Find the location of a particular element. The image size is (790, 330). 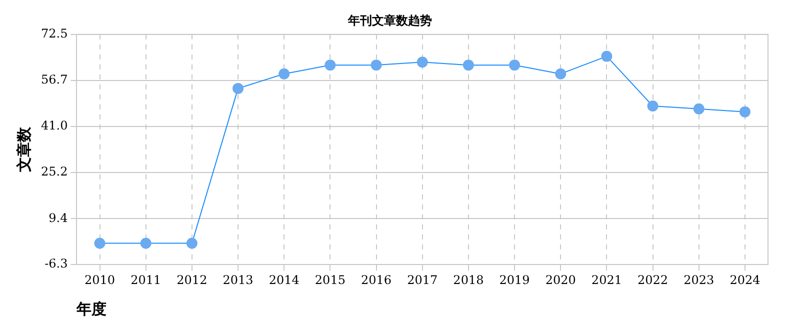

y-tick-label: -6.3 is located at coordinates (56, 263).